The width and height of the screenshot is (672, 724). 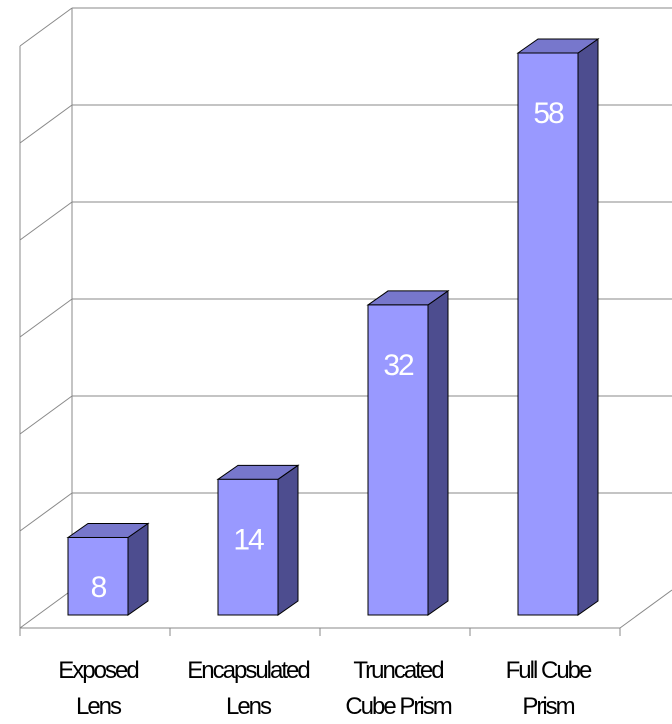 What do you see at coordinates (548, 706) in the screenshot?
I see `category-label: Prism` at bounding box center [548, 706].